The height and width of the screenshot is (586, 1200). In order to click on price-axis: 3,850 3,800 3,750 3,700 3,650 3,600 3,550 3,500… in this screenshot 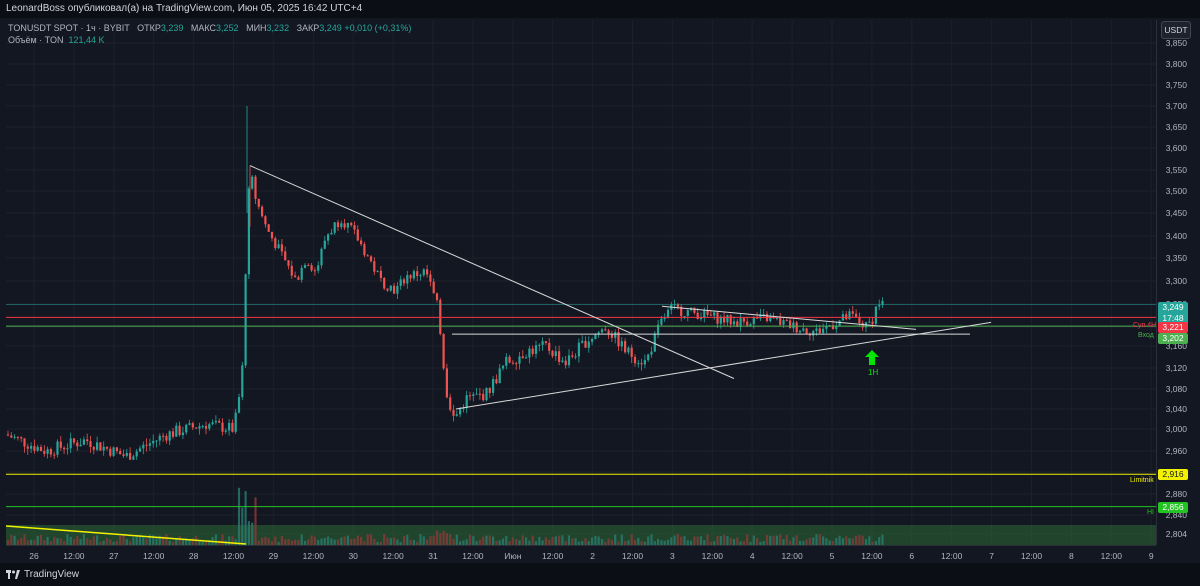, I will do `click(1178, 282)`.